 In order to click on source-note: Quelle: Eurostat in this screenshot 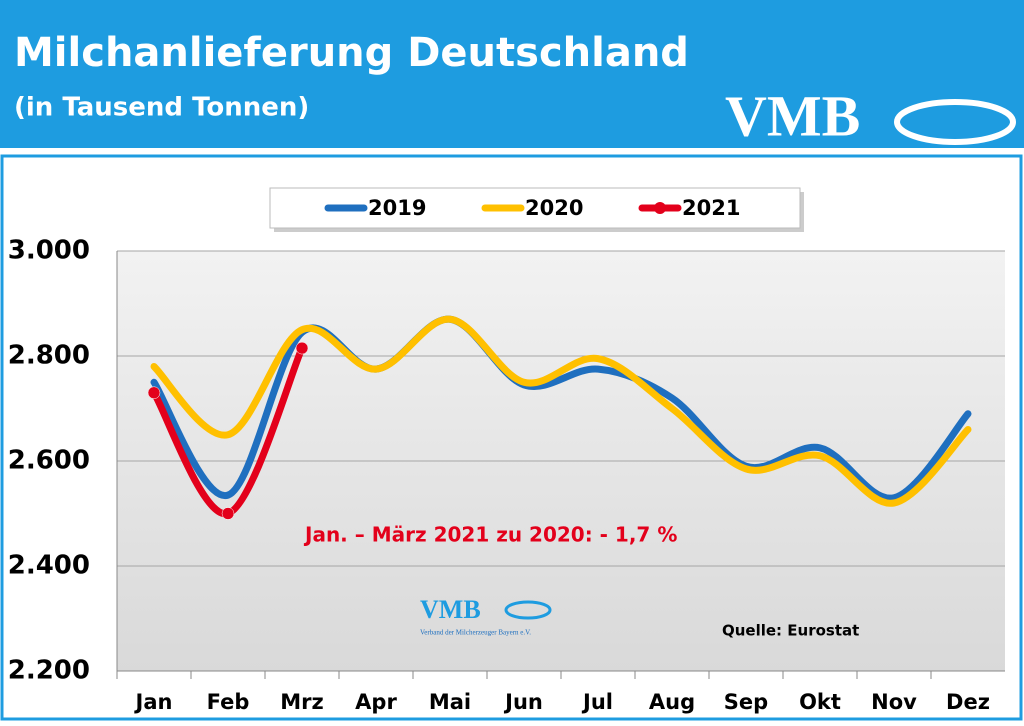, I will do `click(790, 631)`.